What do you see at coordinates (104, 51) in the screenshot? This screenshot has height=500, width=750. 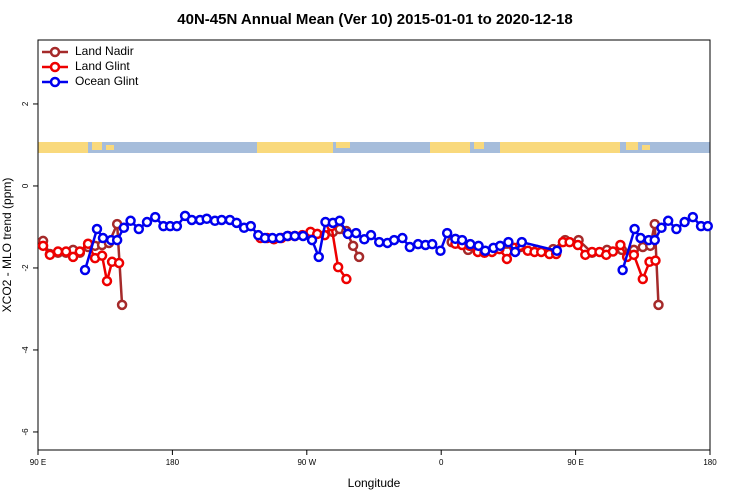 I see `legend-label: Land Nadir` at bounding box center [104, 51].